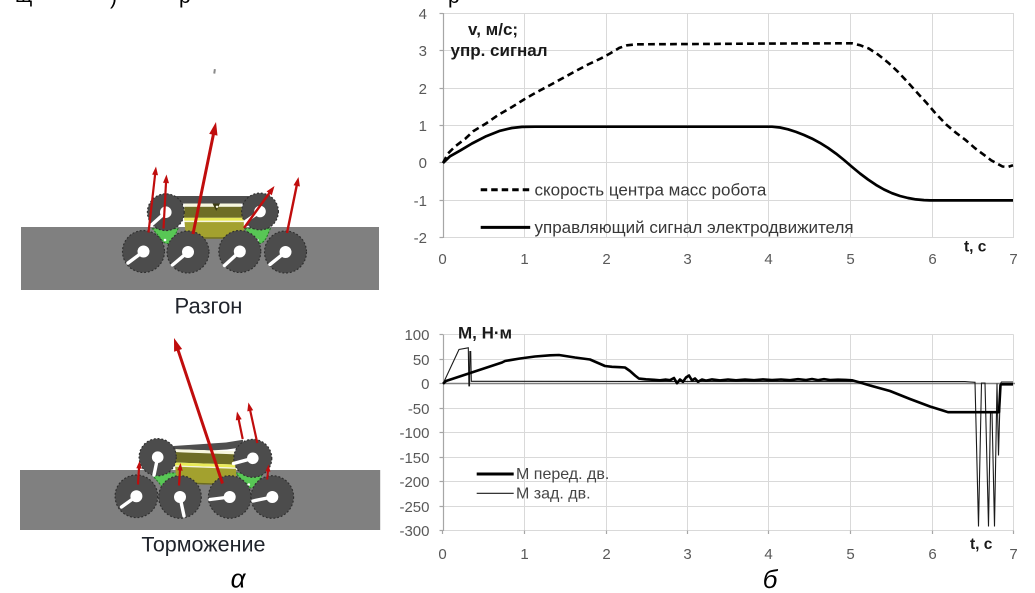 The image size is (1035, 593). Describe the element at coordinates (419, 409) in the screenshot. I see `svg-text: -50` at that location.